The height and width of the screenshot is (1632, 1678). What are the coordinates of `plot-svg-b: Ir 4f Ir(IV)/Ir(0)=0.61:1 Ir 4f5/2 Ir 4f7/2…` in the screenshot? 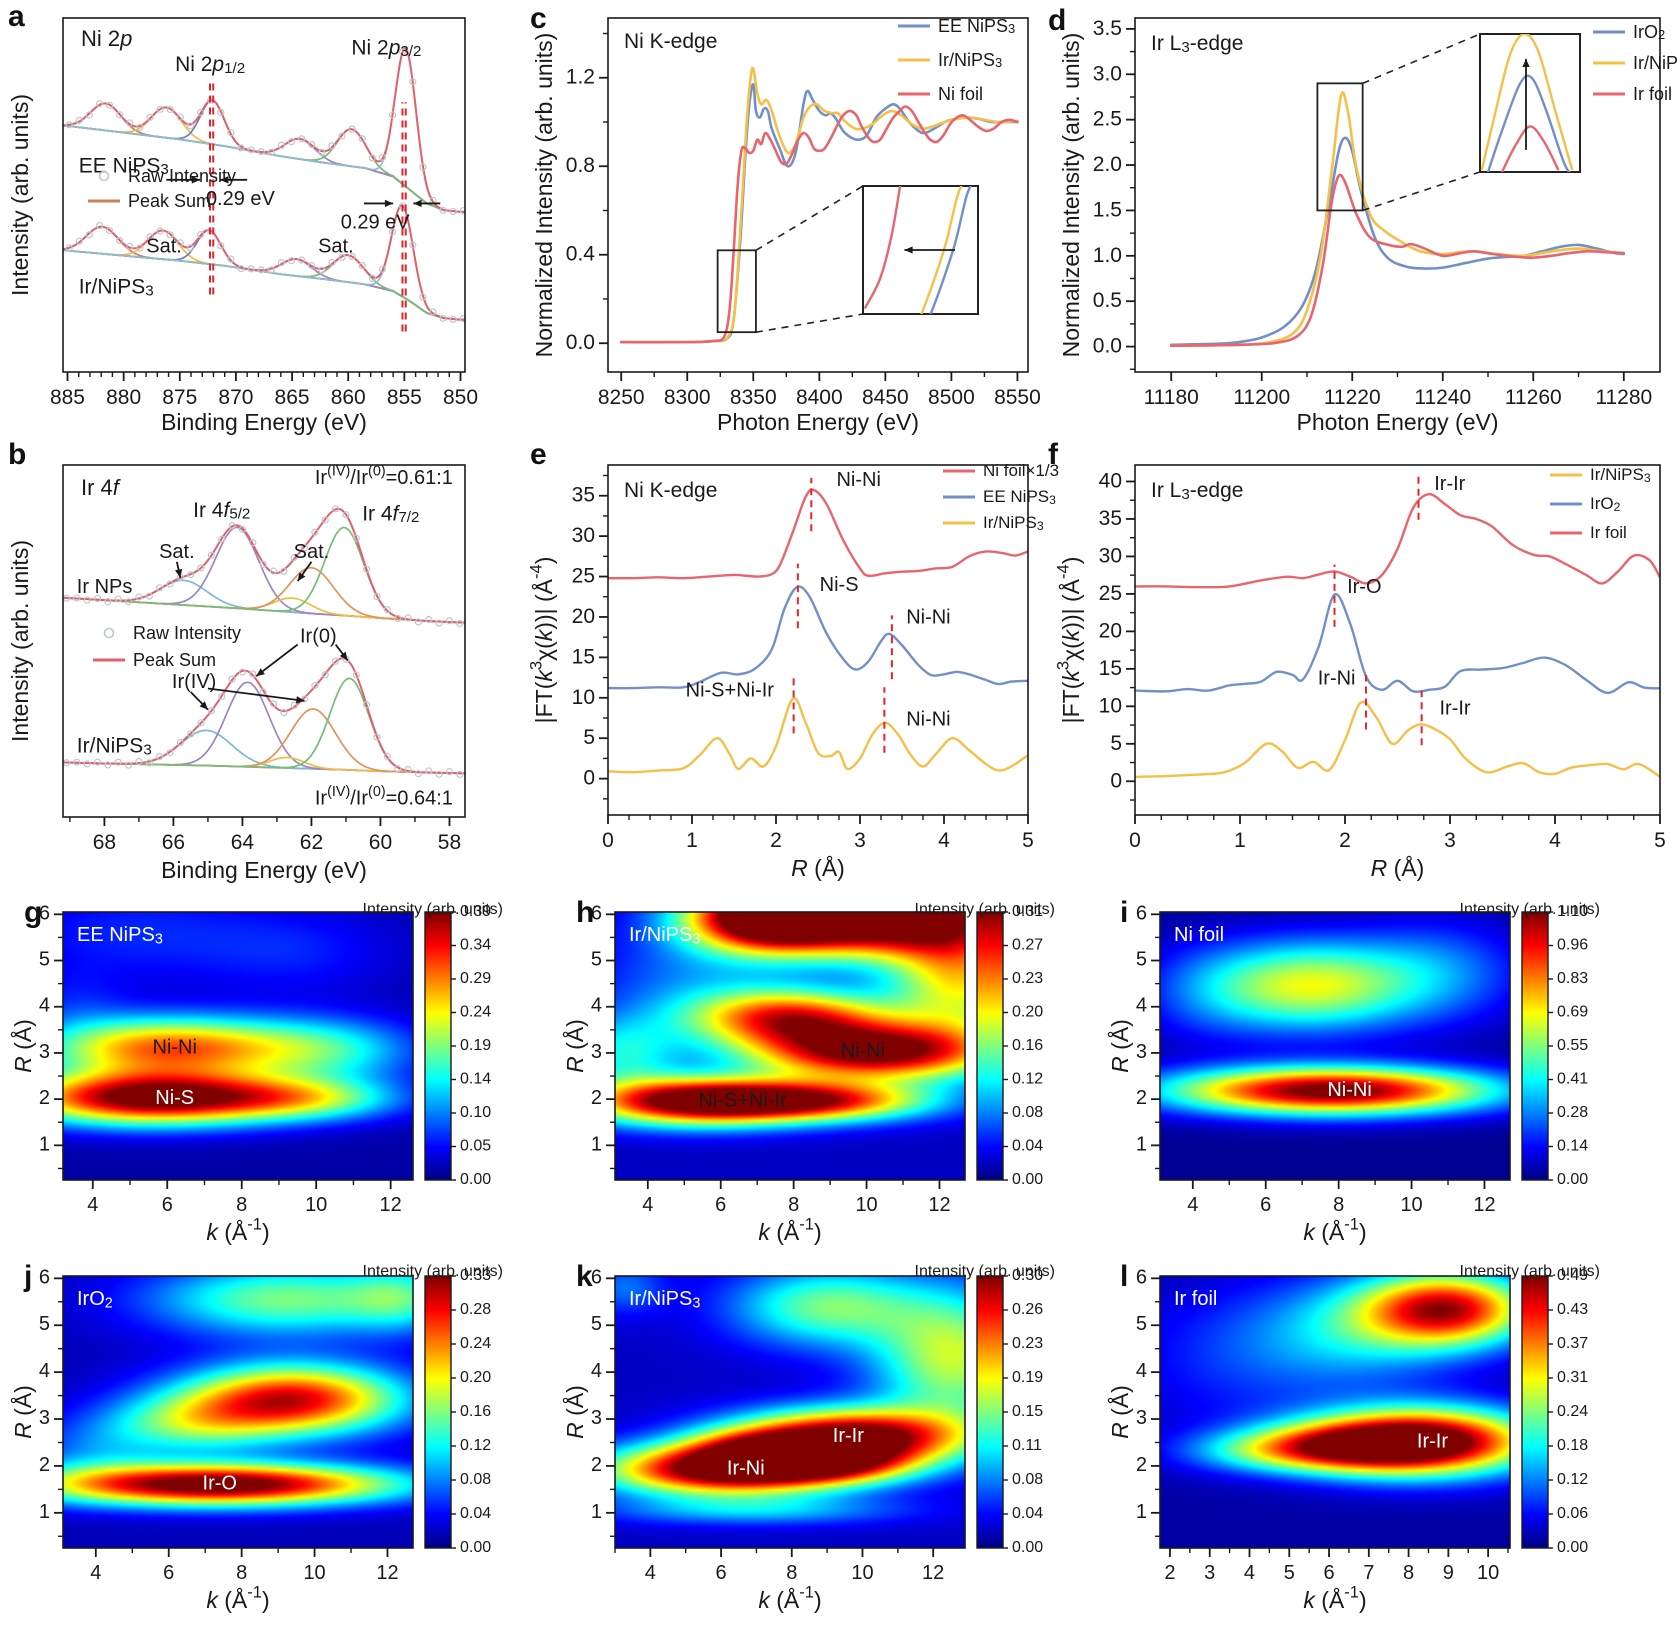 It's located at (236, 673).